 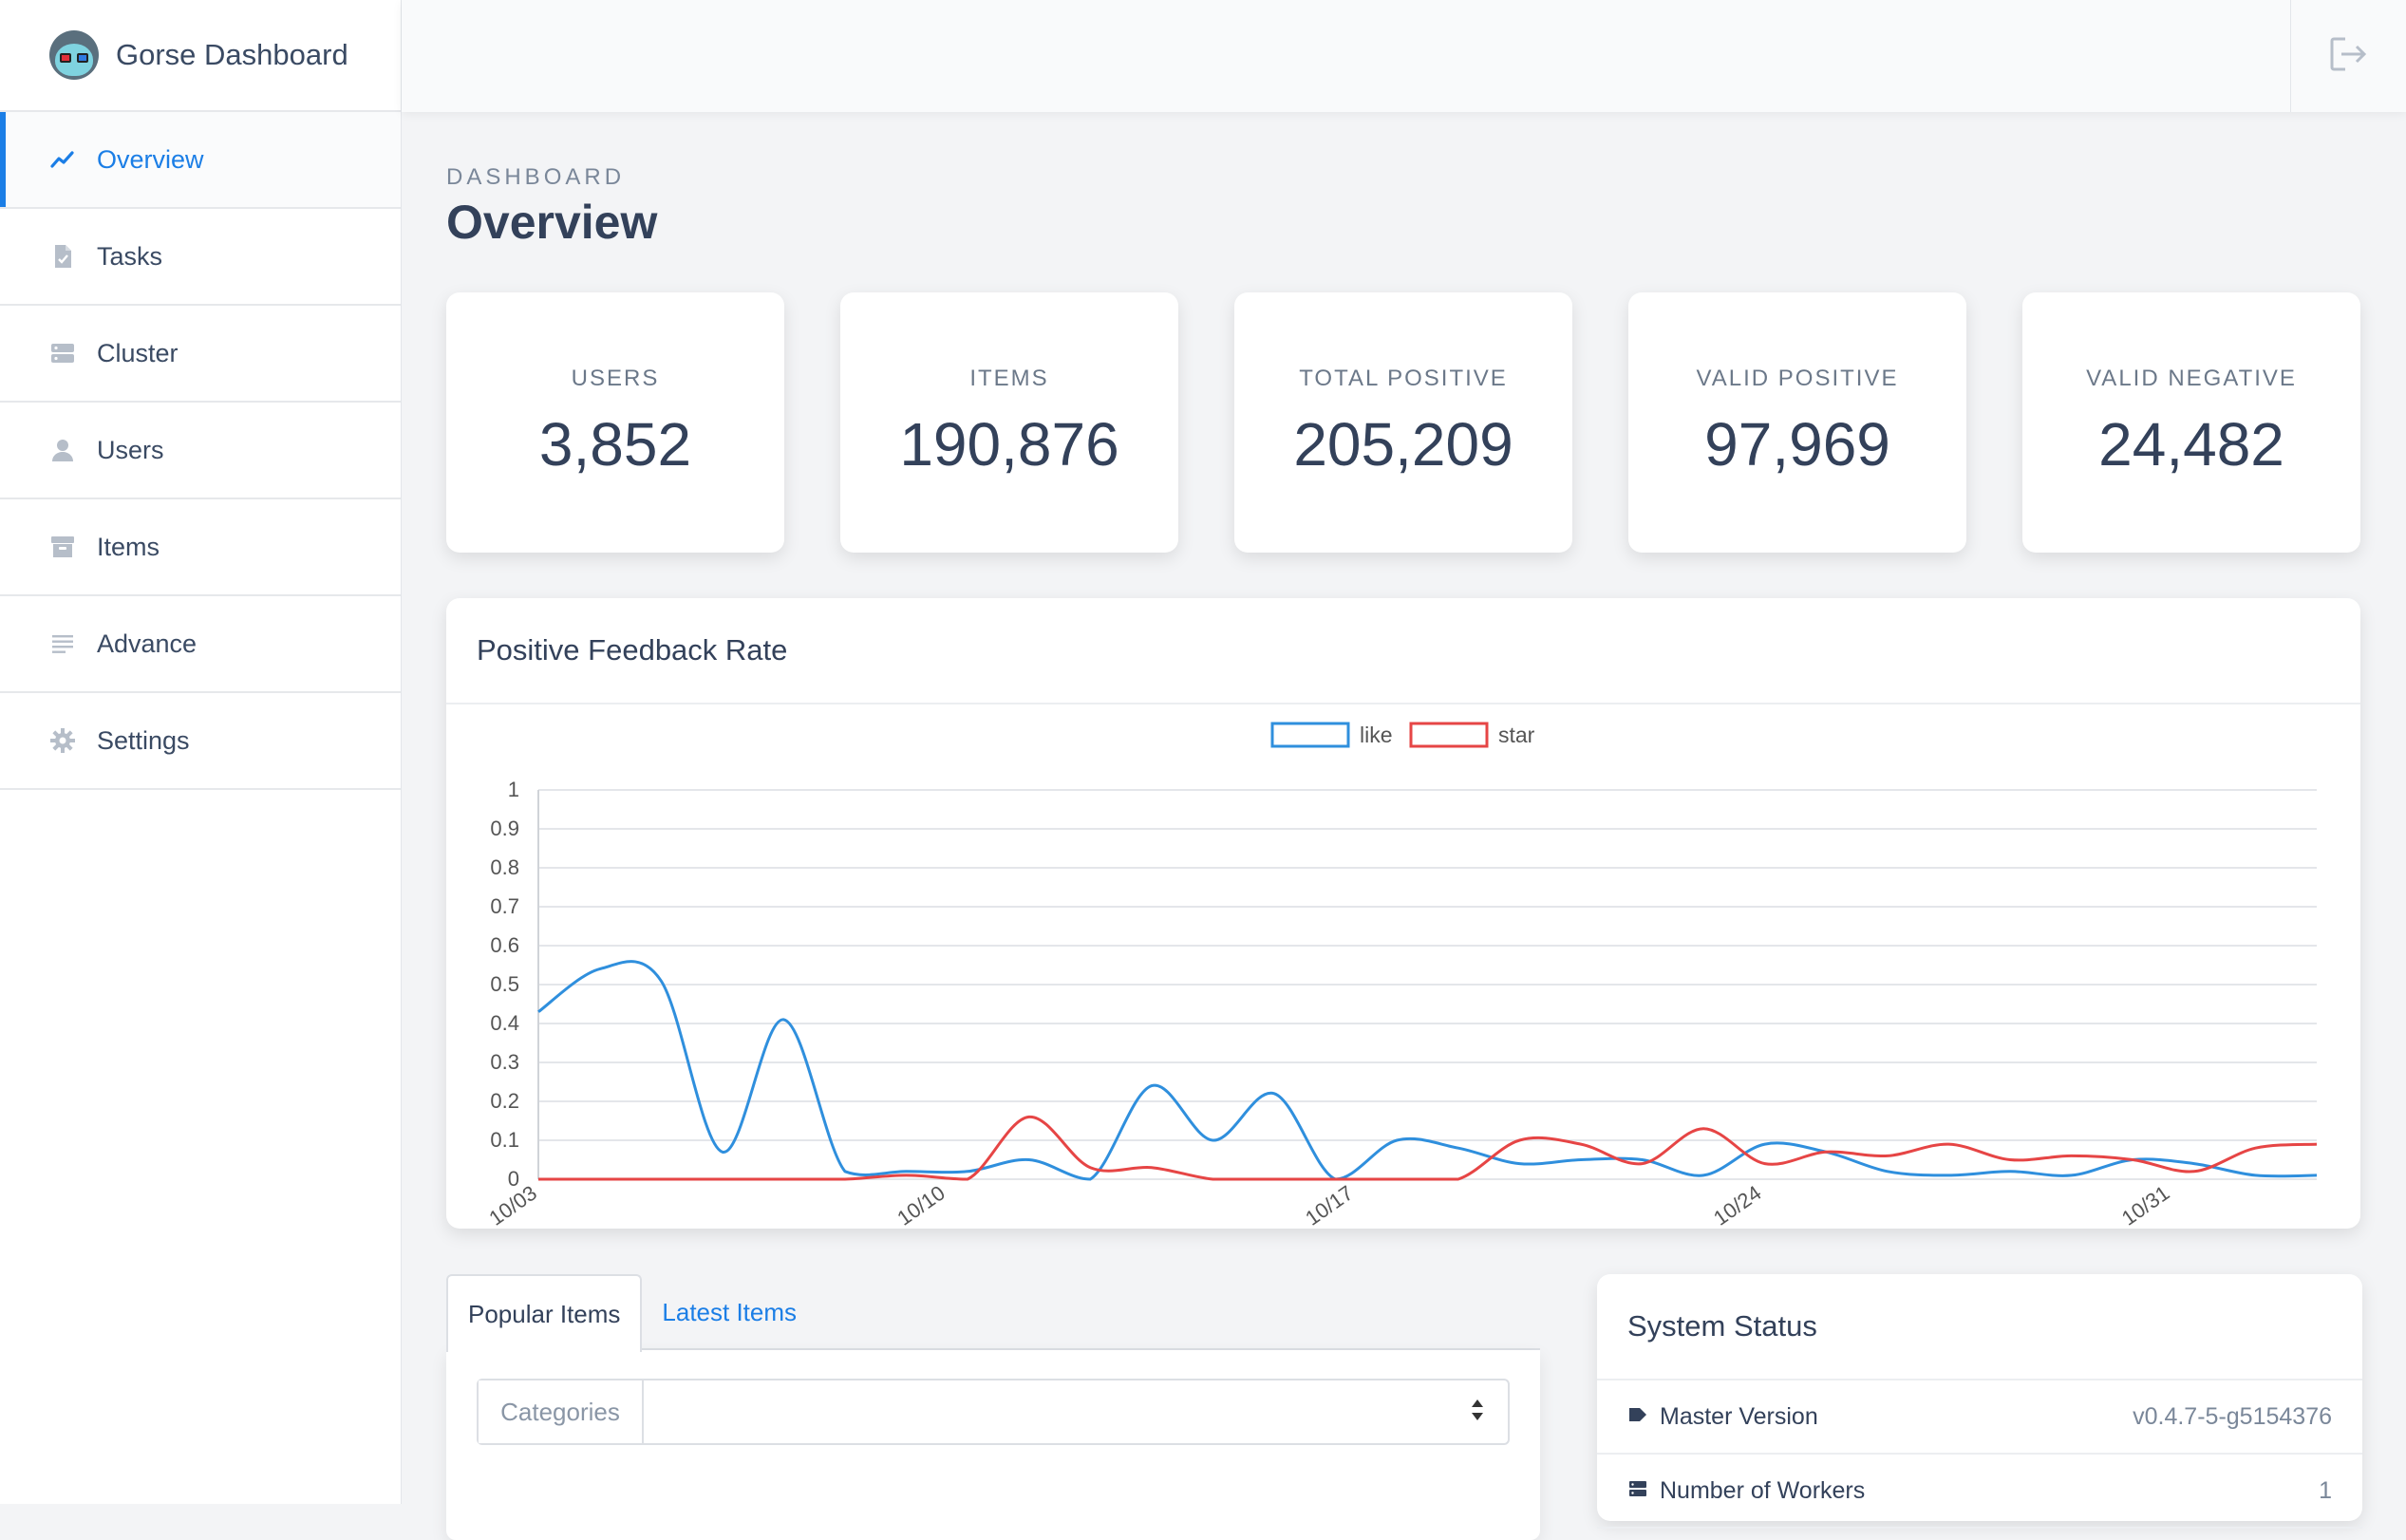 I want to click on stat-value: 97,969, so click(x=1797, y=445).